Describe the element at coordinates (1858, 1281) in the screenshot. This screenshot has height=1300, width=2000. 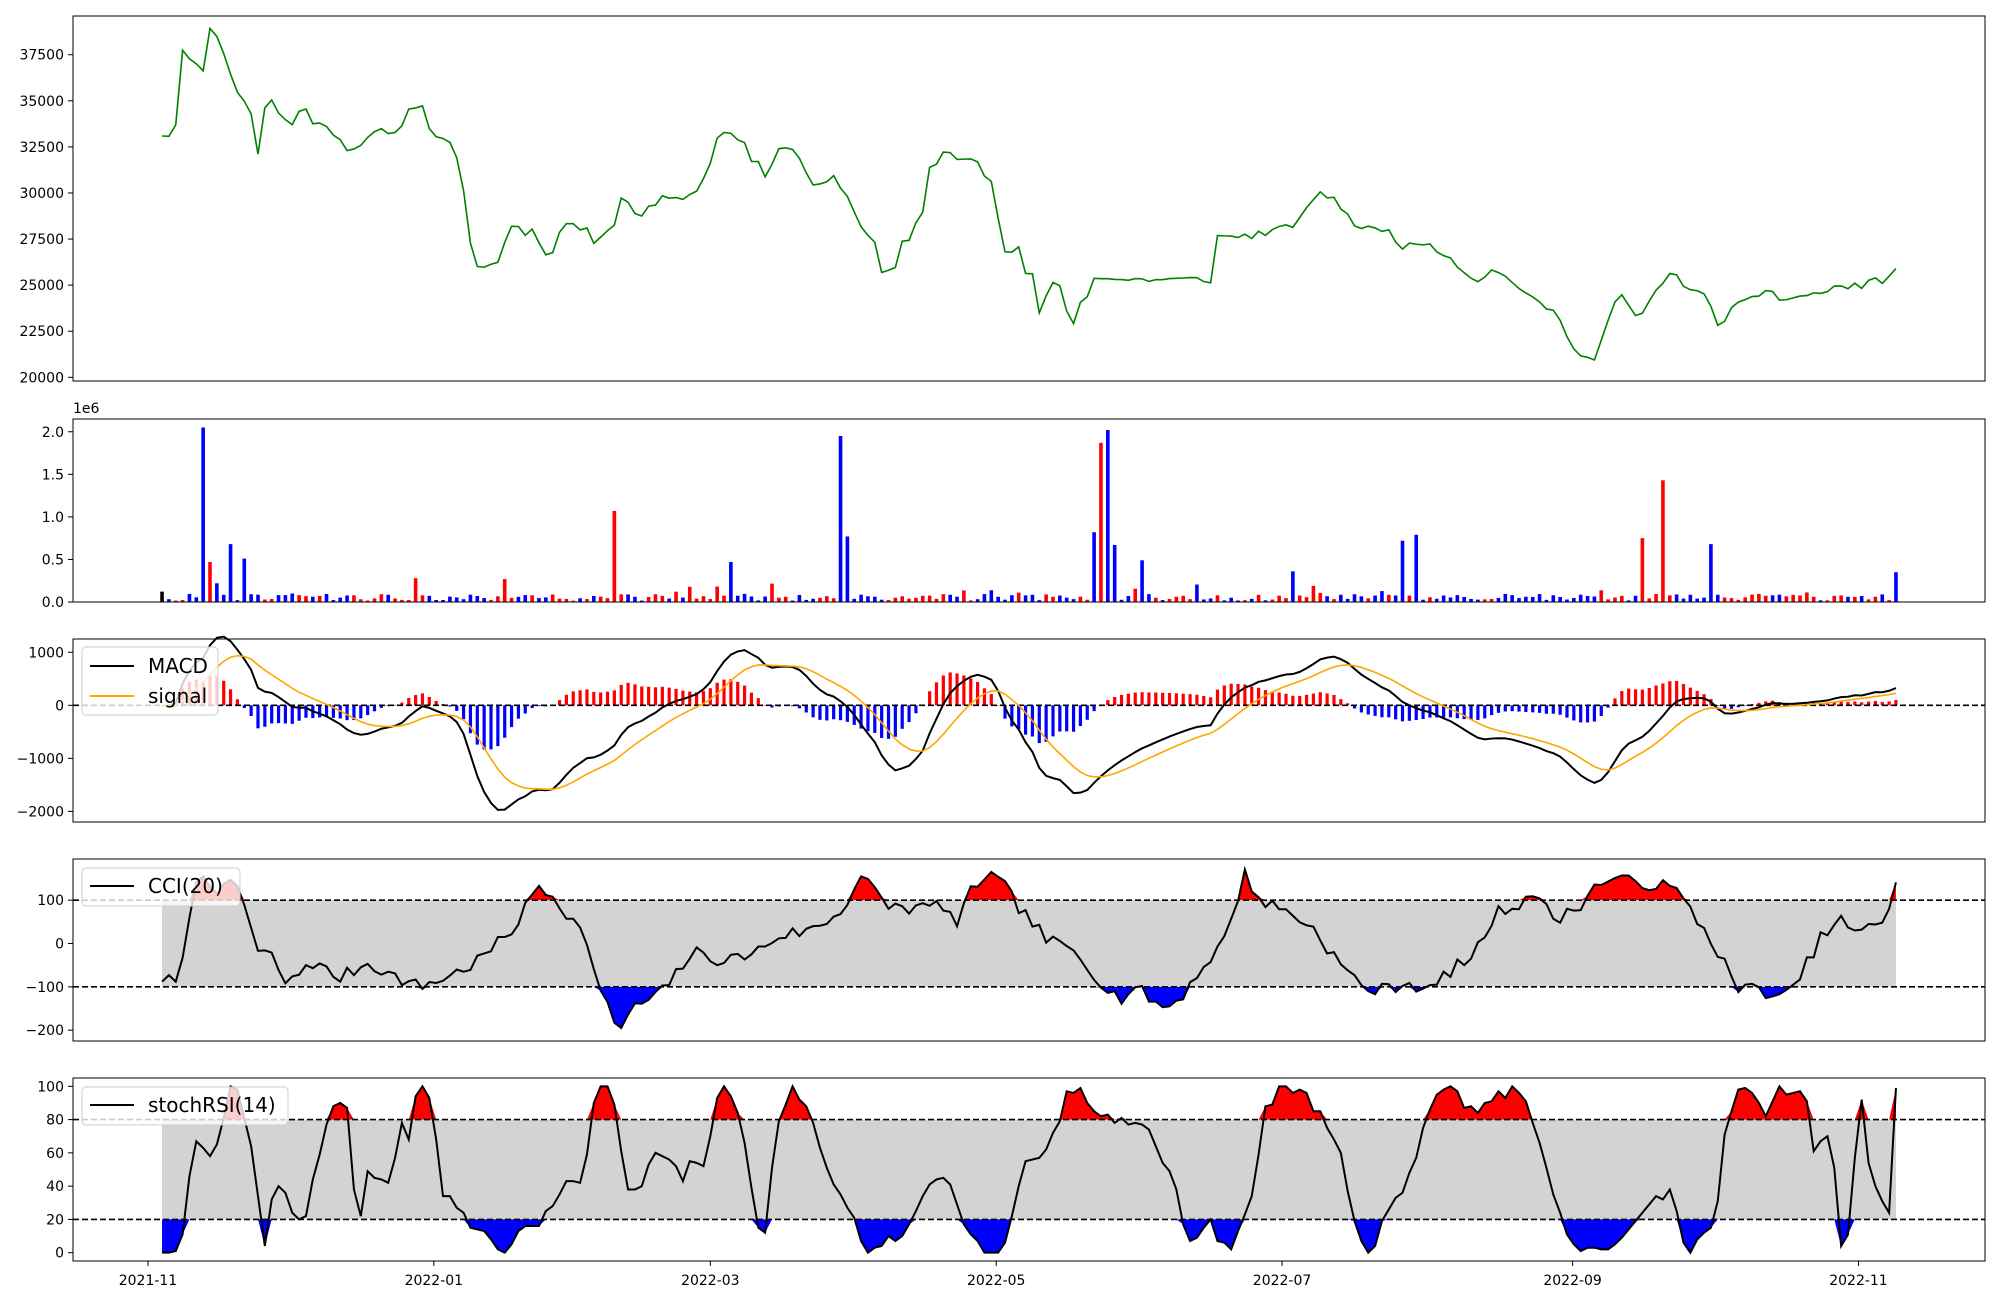
I see `x-tick-label: 2022-11` at that location.